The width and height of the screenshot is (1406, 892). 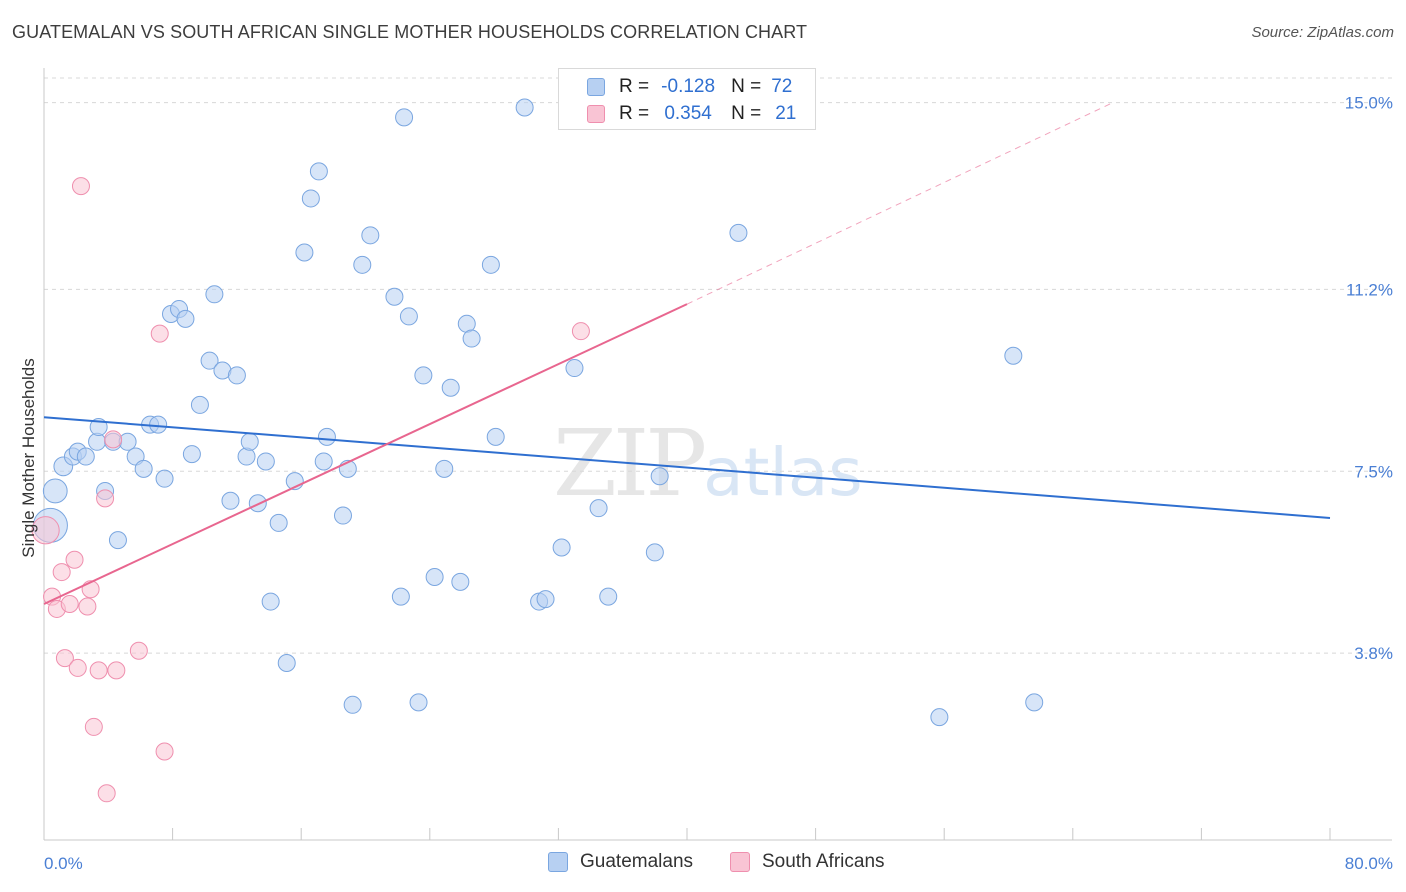 I want to click on y-tick-label: 15.0%, so click(x=1369, y=103).